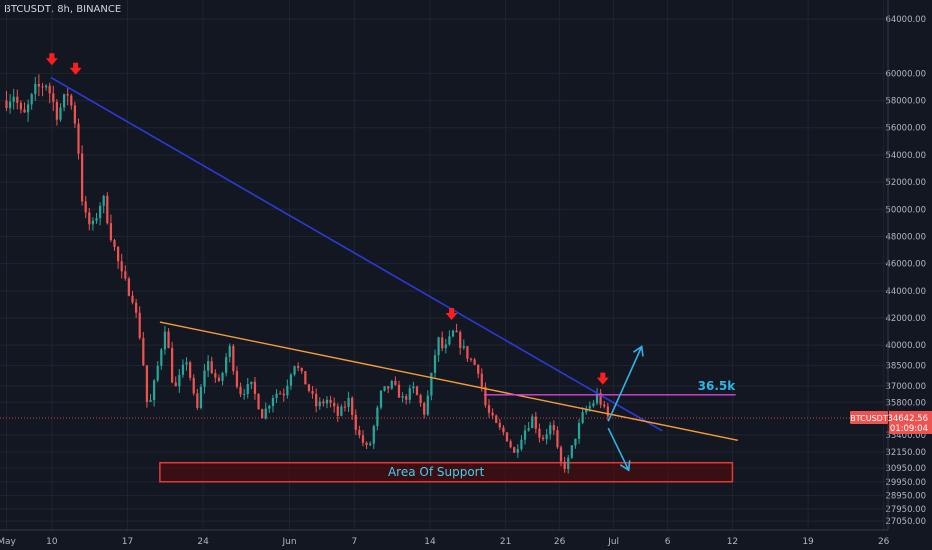  What do you see at coordinates (905, 483) in the screenshot?
I see `y-tick-label: 29950.00` at bounding box center [905, 483].